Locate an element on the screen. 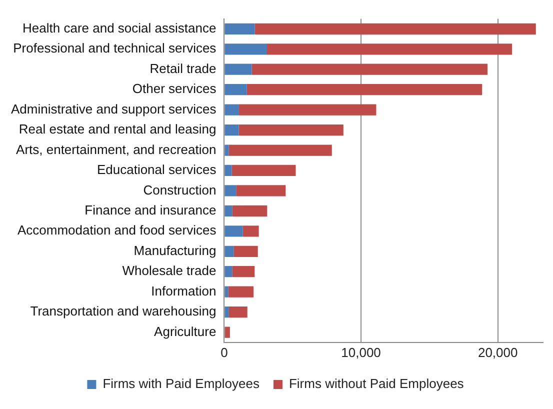 The height and width of the screenshot is (409, 553). y-tick-label: Manufacturing is located at coordinates (175, 250).